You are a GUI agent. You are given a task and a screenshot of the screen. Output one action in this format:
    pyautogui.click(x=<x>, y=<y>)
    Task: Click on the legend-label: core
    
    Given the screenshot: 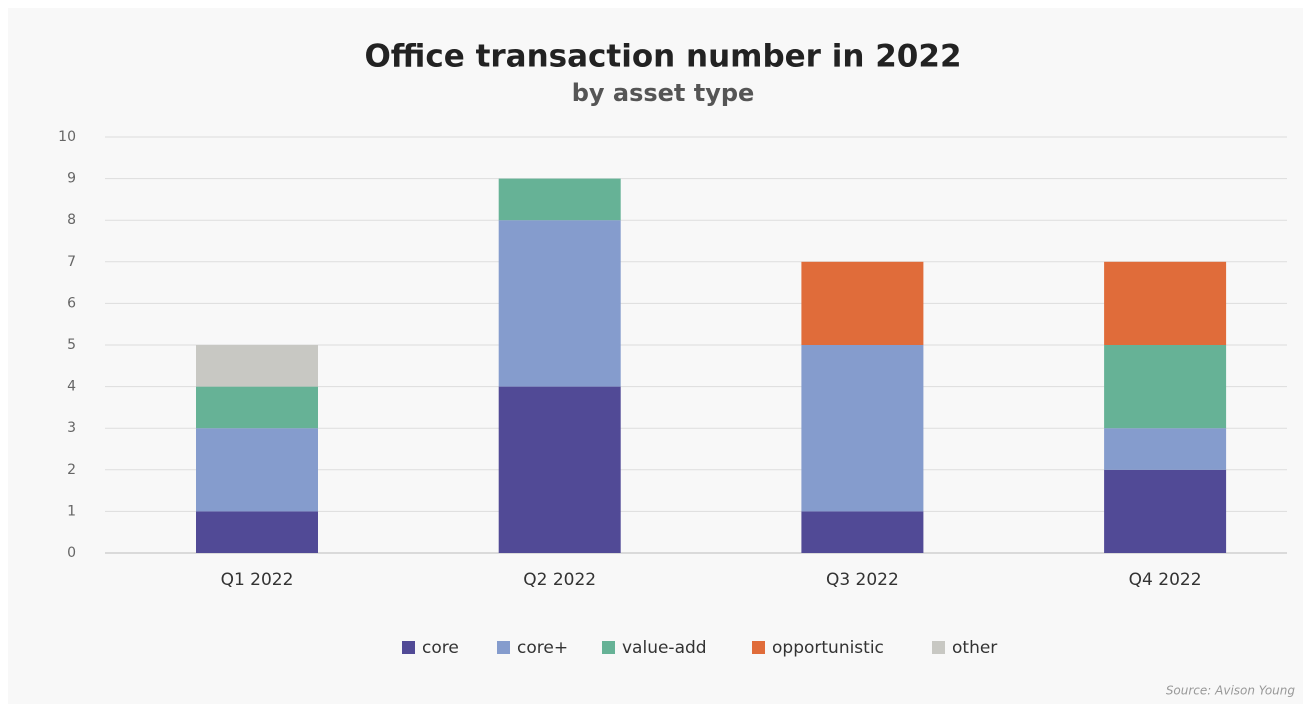 What is the action you would take?
    pyautogui.click(x=440, y=648)
    